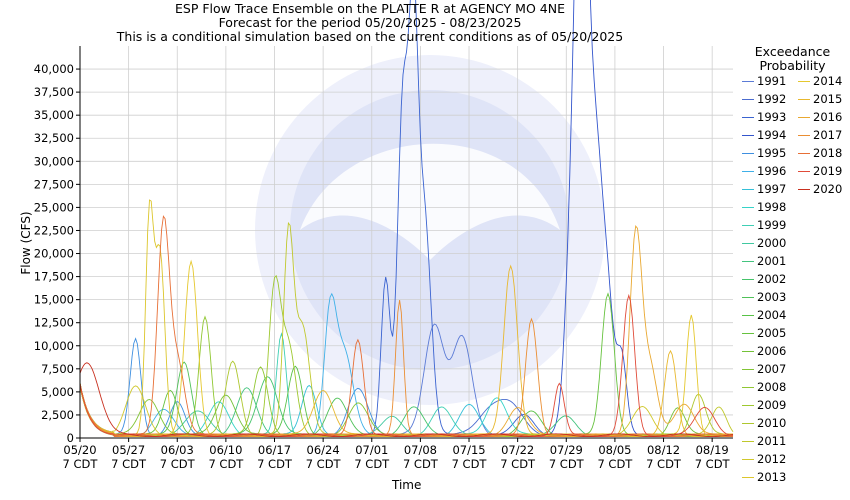 The image size is (850, 500). I want to click on legend-label: 2006, so click(772, 351).